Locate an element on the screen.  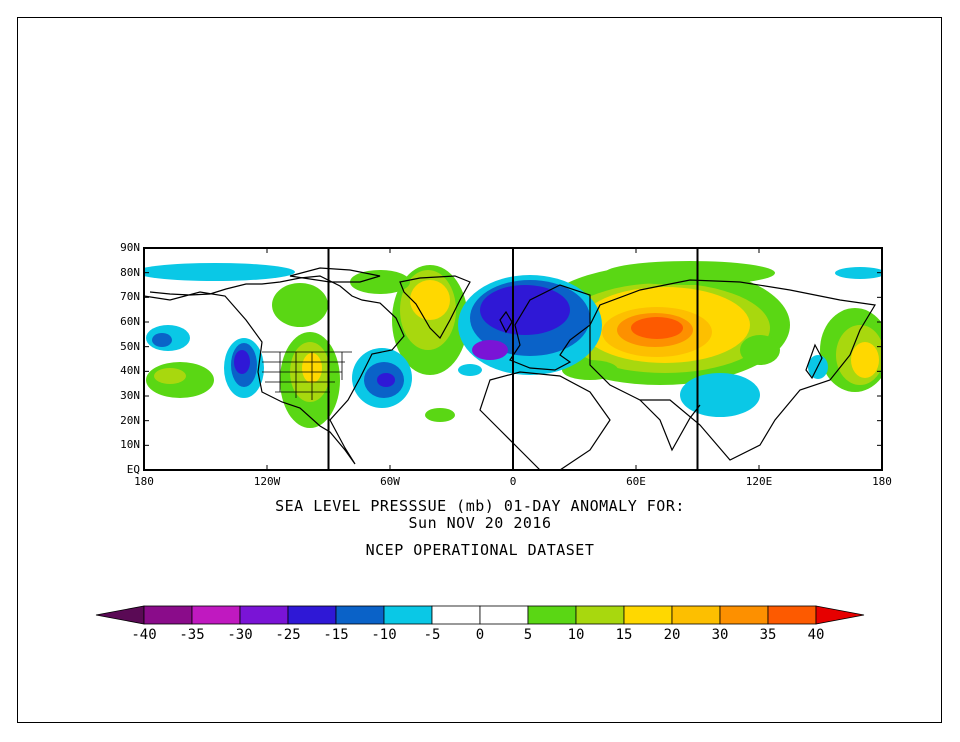
colorbar-label: -25 is located at coordinates (288, 635).